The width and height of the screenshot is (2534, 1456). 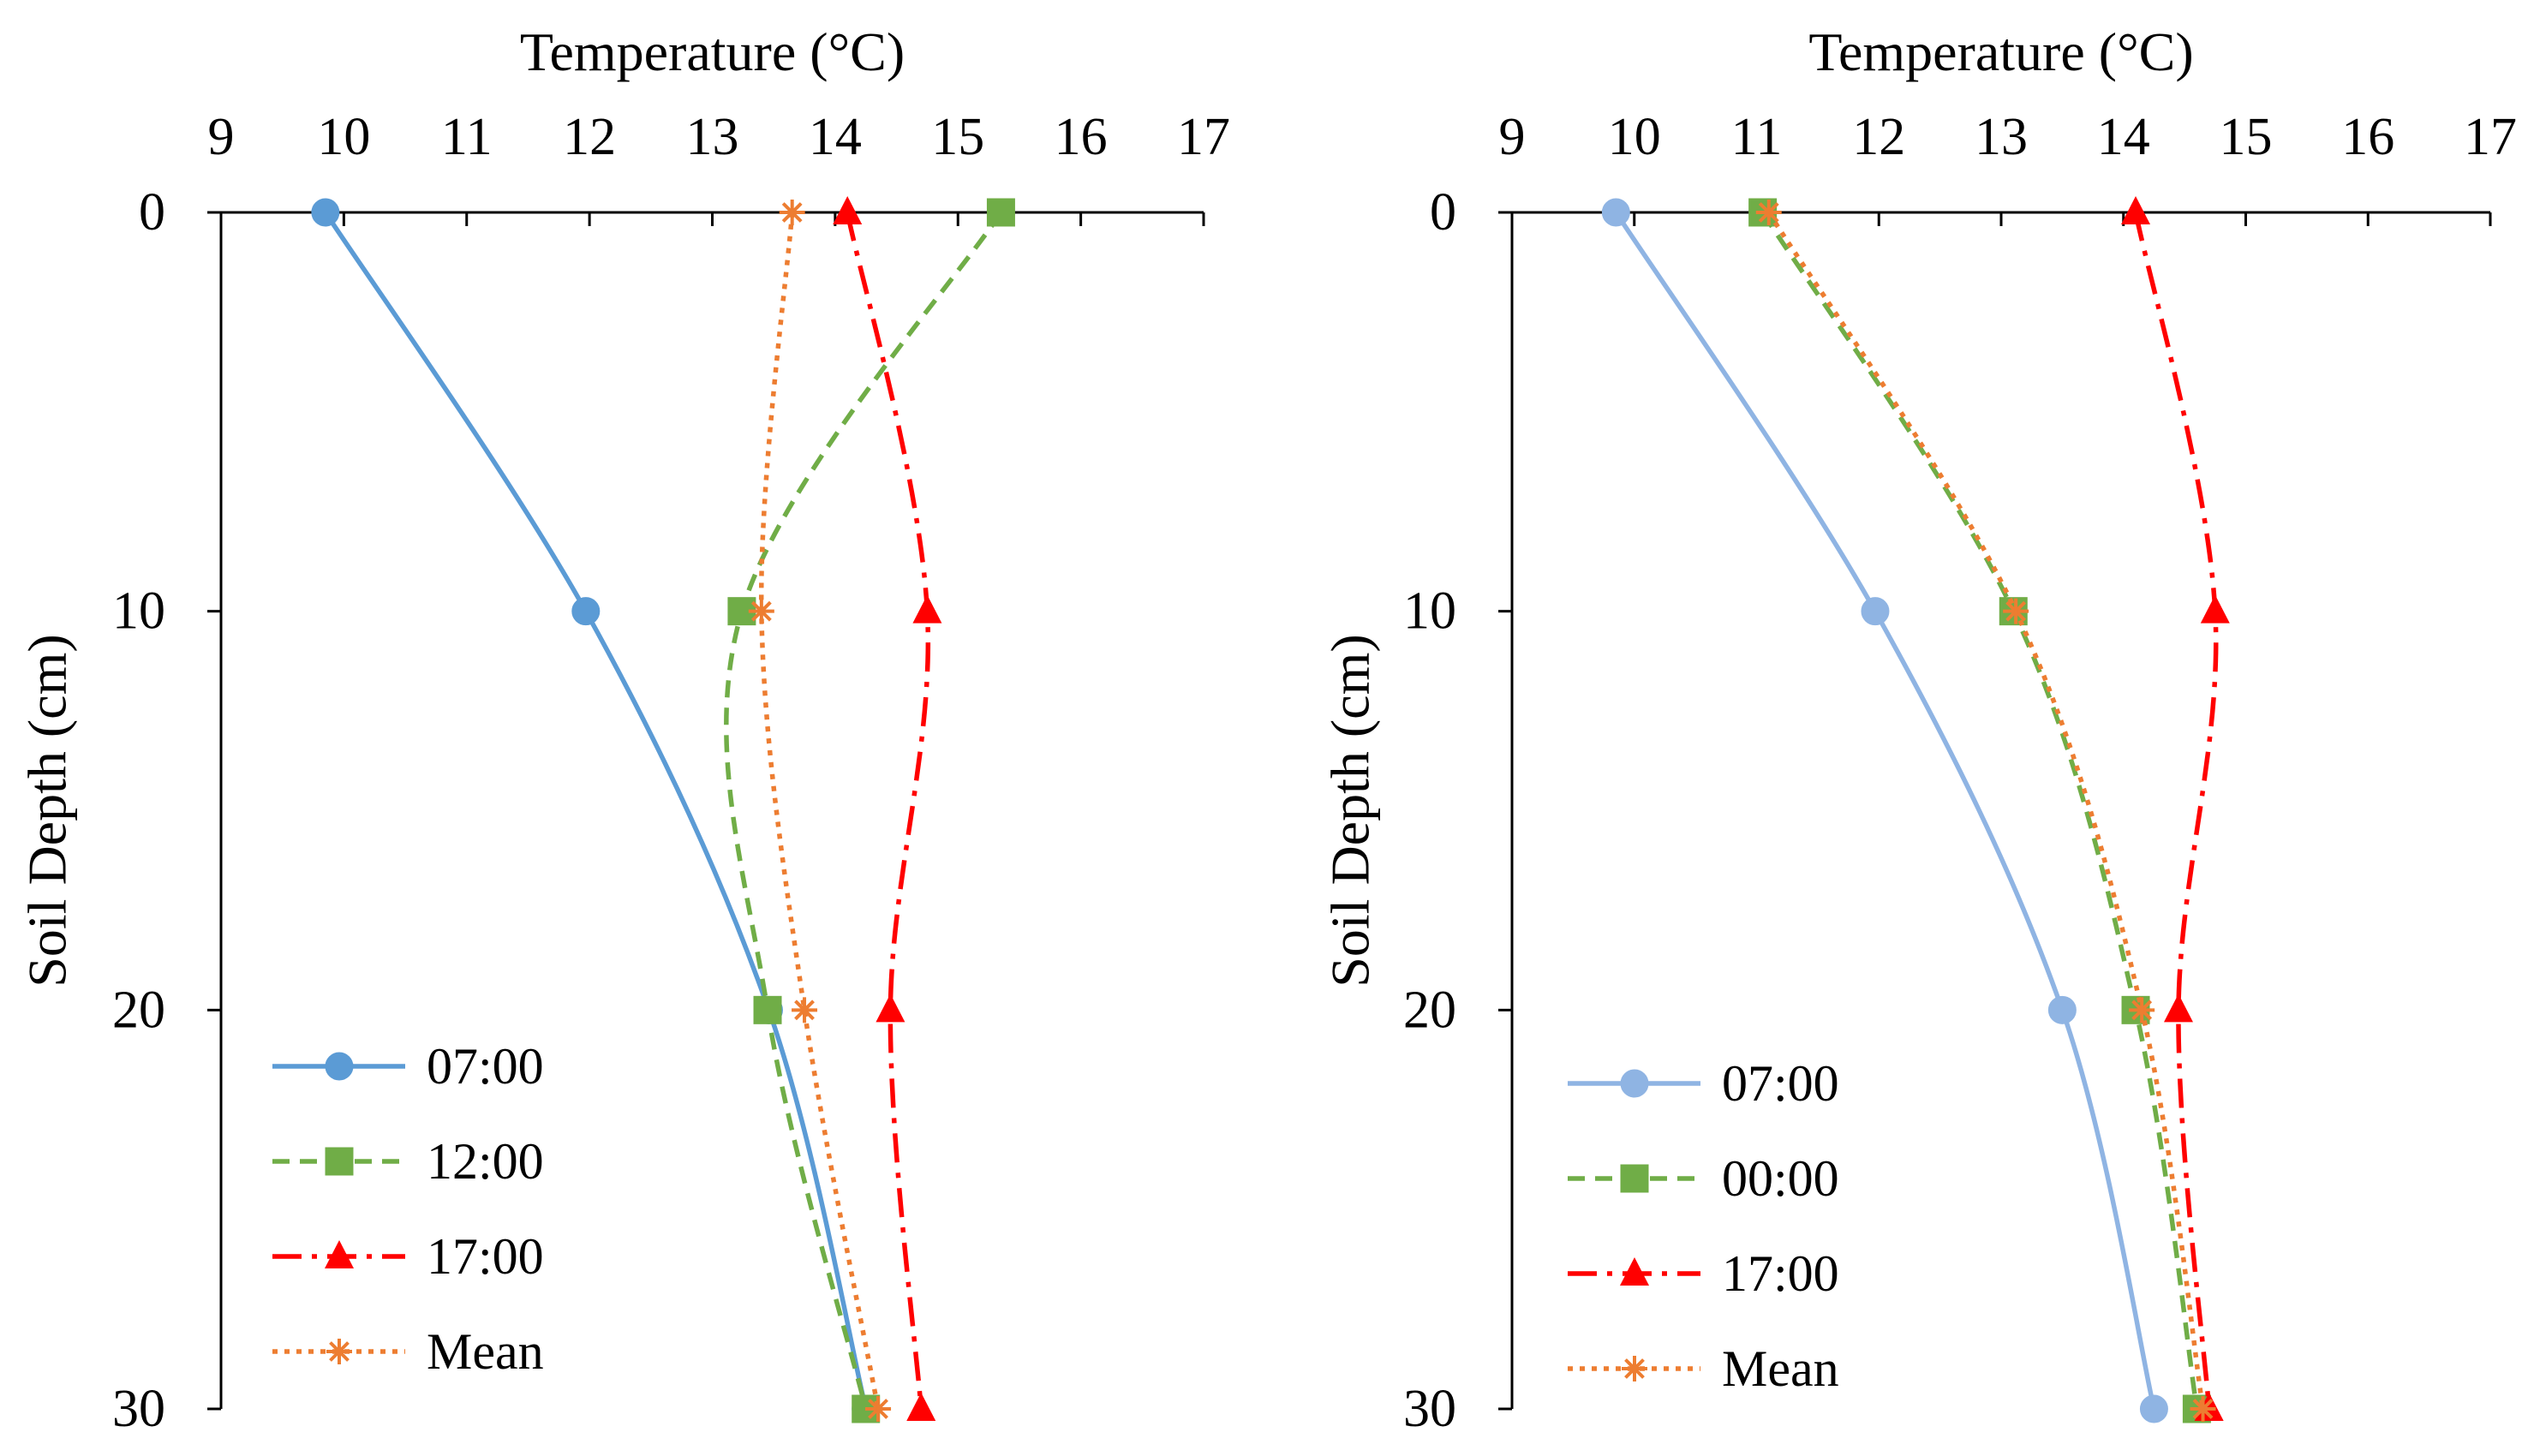 What do you see at coordinates (408, 1209) in the screenshot?
I see `legend: 07:00 12:00 17:00 Mean` at bounding box center [408, 1209].